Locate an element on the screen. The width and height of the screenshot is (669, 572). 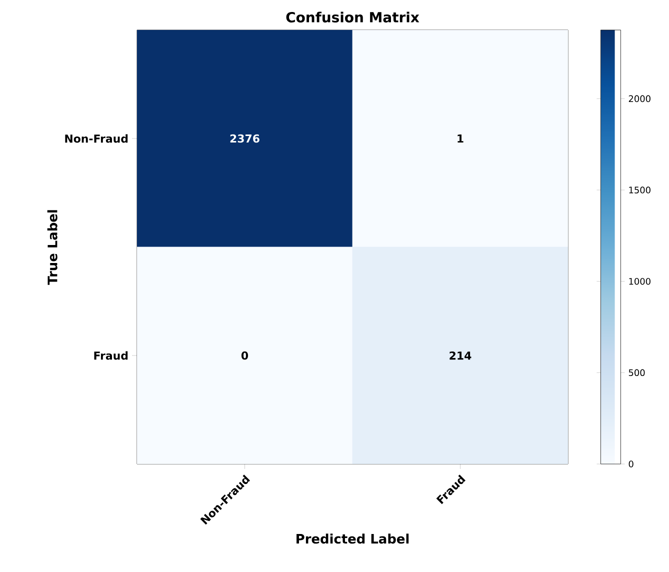
chart-title: Confusion Matrix is located at coordinates (353, 17).